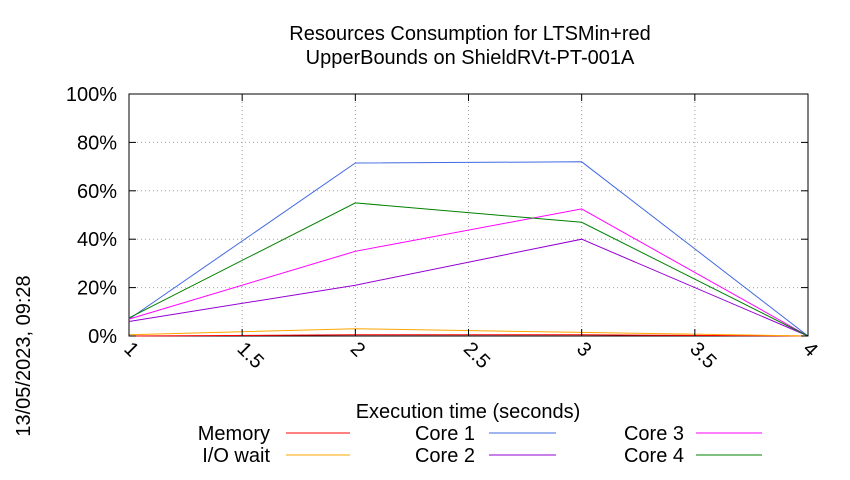 The width and height of the screenshot is (850, 480). What do you see at coordinates (97, 240) in the screenshot?
I see `y-tick-label: 40%` at bounding box center [97, 240].